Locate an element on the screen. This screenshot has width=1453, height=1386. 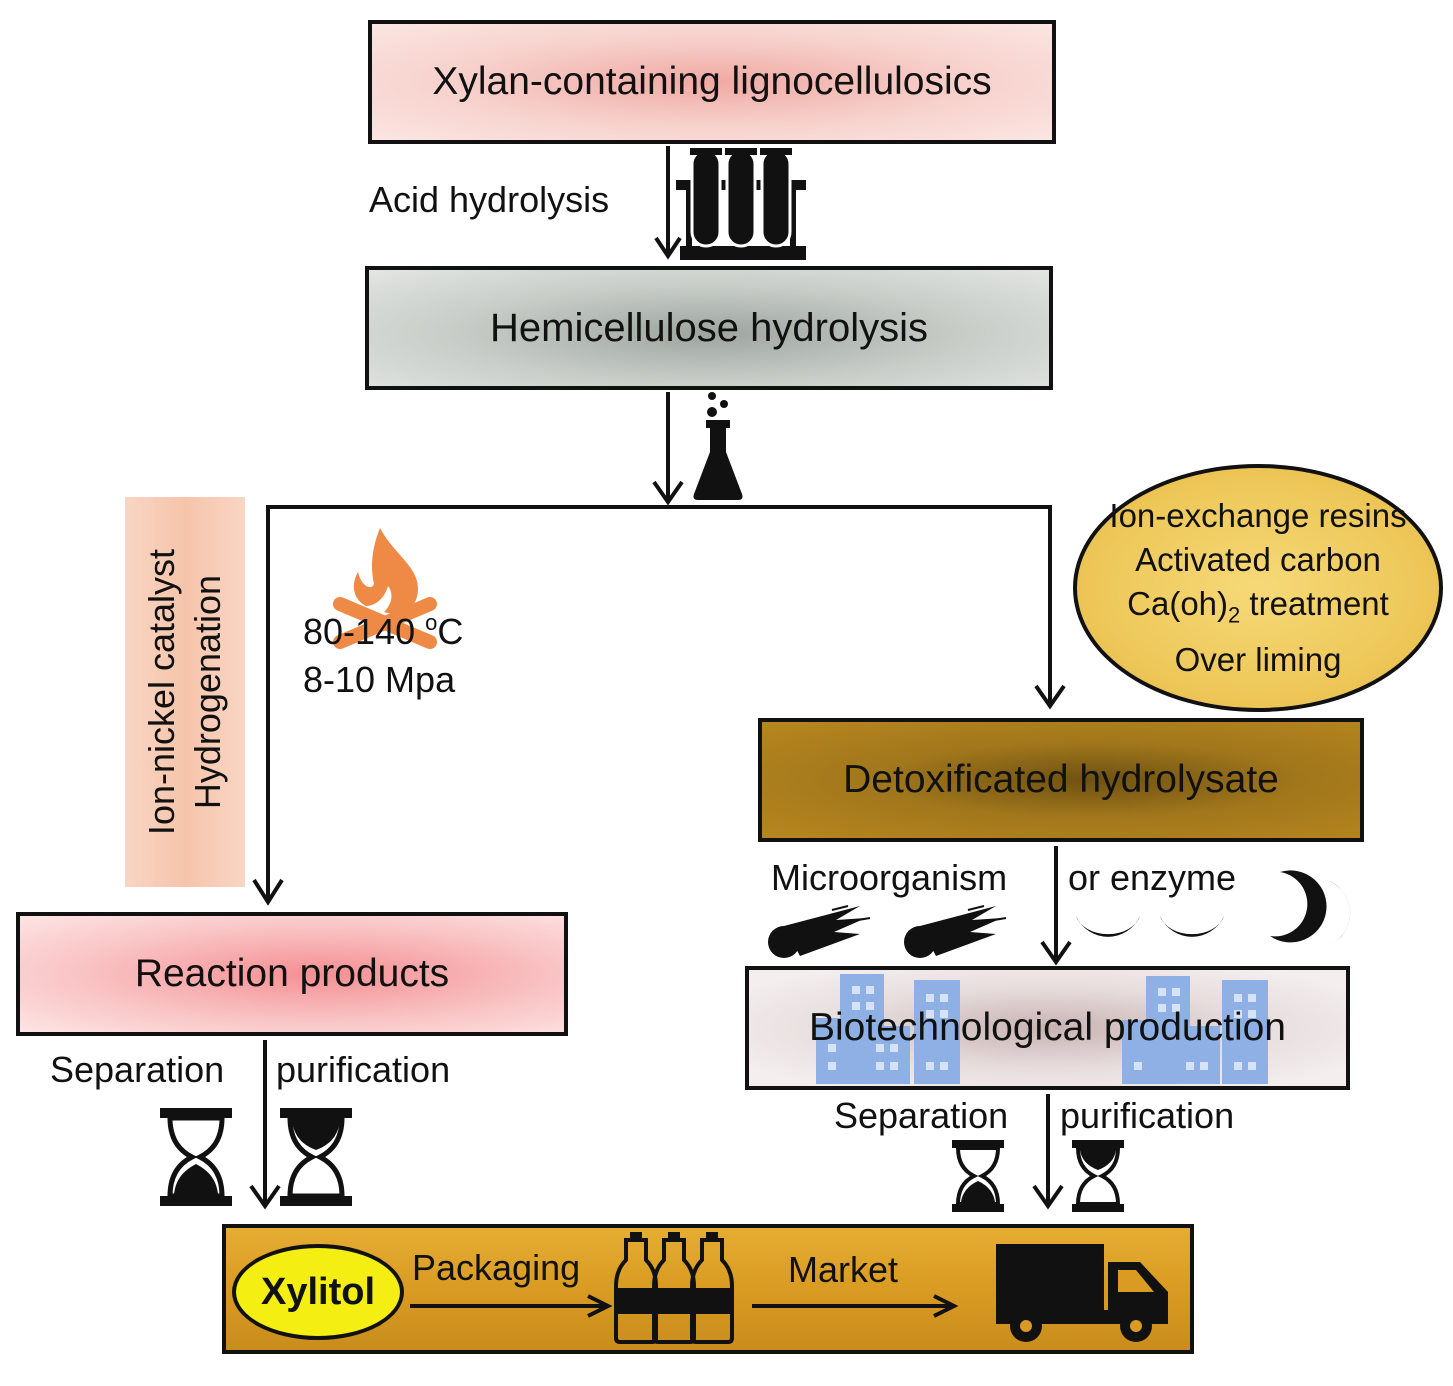
packaging-label: Packaging is located at coordinates (496, 1267).